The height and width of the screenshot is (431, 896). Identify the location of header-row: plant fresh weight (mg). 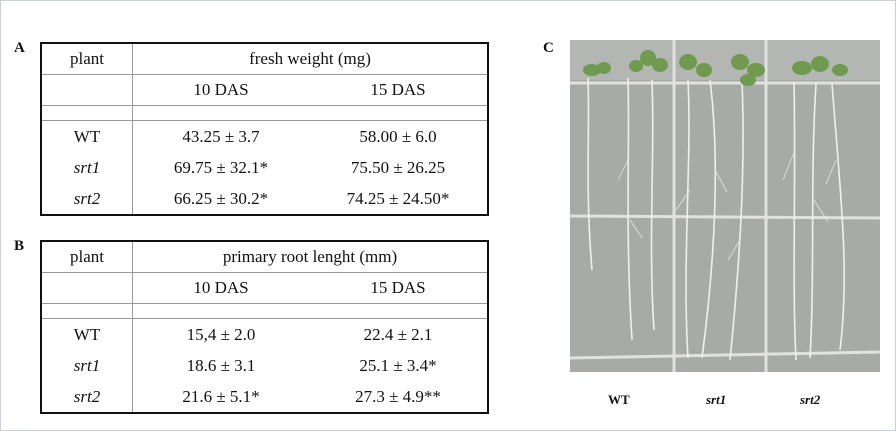
(264, 59).